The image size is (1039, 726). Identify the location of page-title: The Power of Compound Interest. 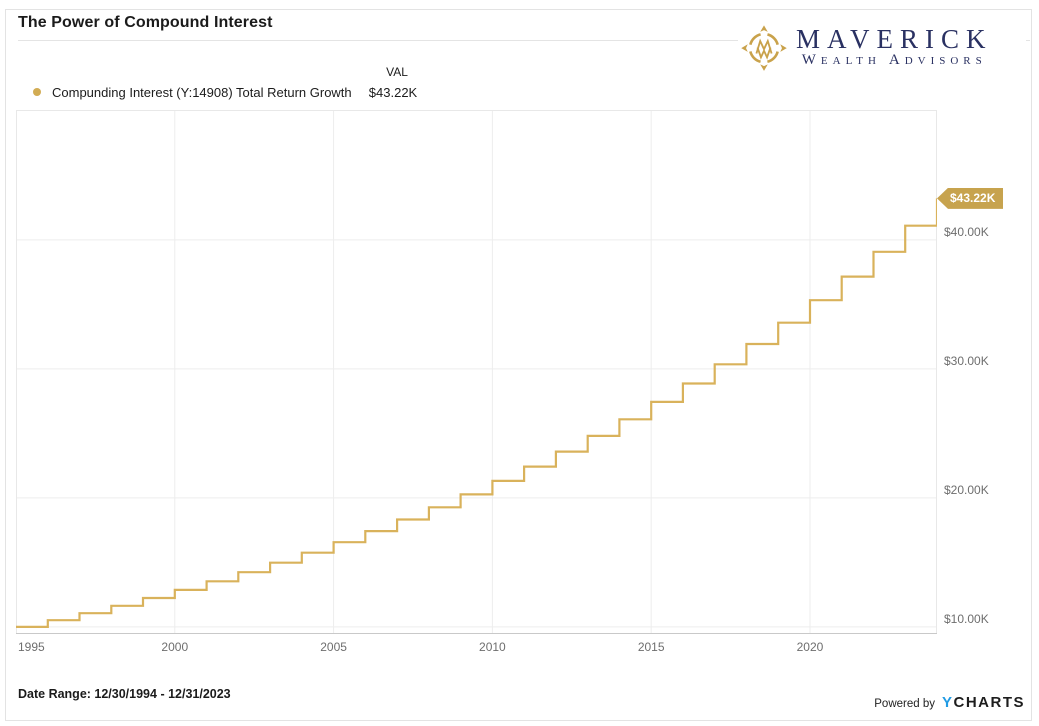
(145, 22).